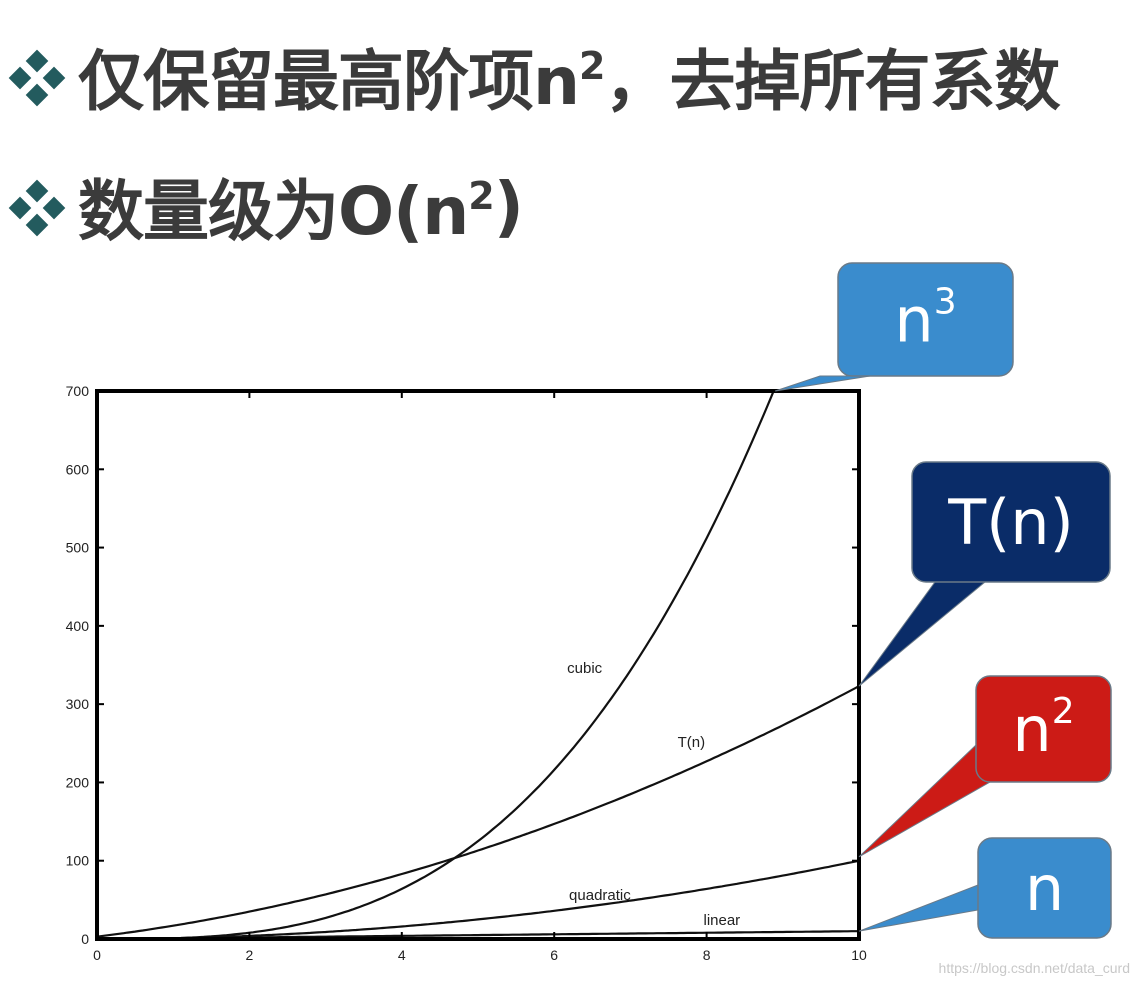 Image resolution: width=1140 pixels, height=986 pixels. What do you see at coordinates (600, 895) in the screenshot?
I see `series-label-quadratic: quadratic` at bounding box center [600, 895].